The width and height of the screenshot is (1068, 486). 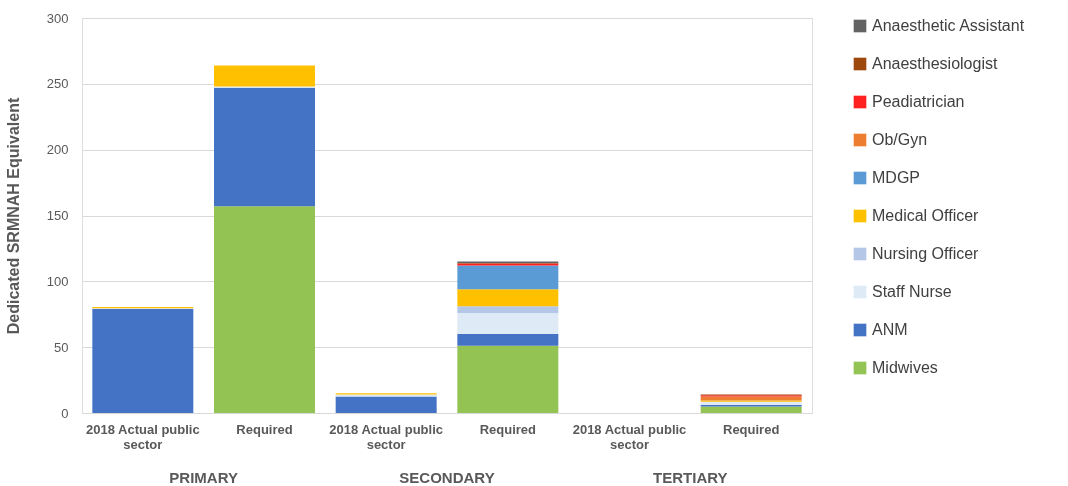 I want to click on text: TERTIARY, so click(x=690, y=477).